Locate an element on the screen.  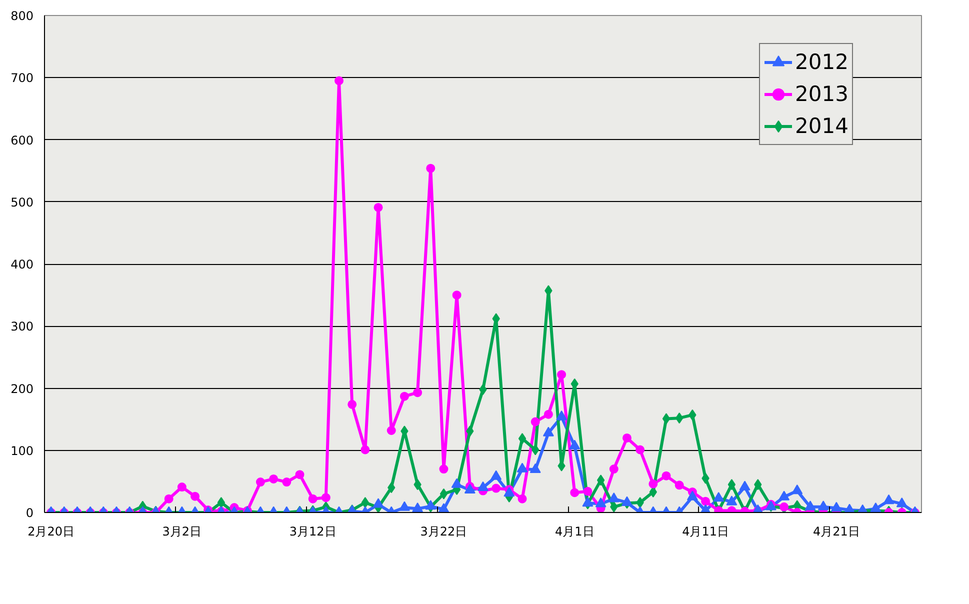
y-tick-label: 0 is located at coordinates (30, 513).